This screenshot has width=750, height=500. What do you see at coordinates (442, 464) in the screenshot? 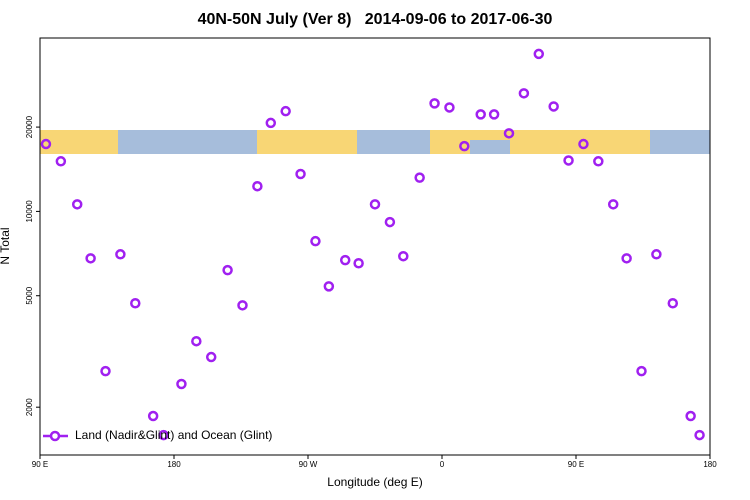
I see `x-tick-label: 0` at bounding box center [442, 464].